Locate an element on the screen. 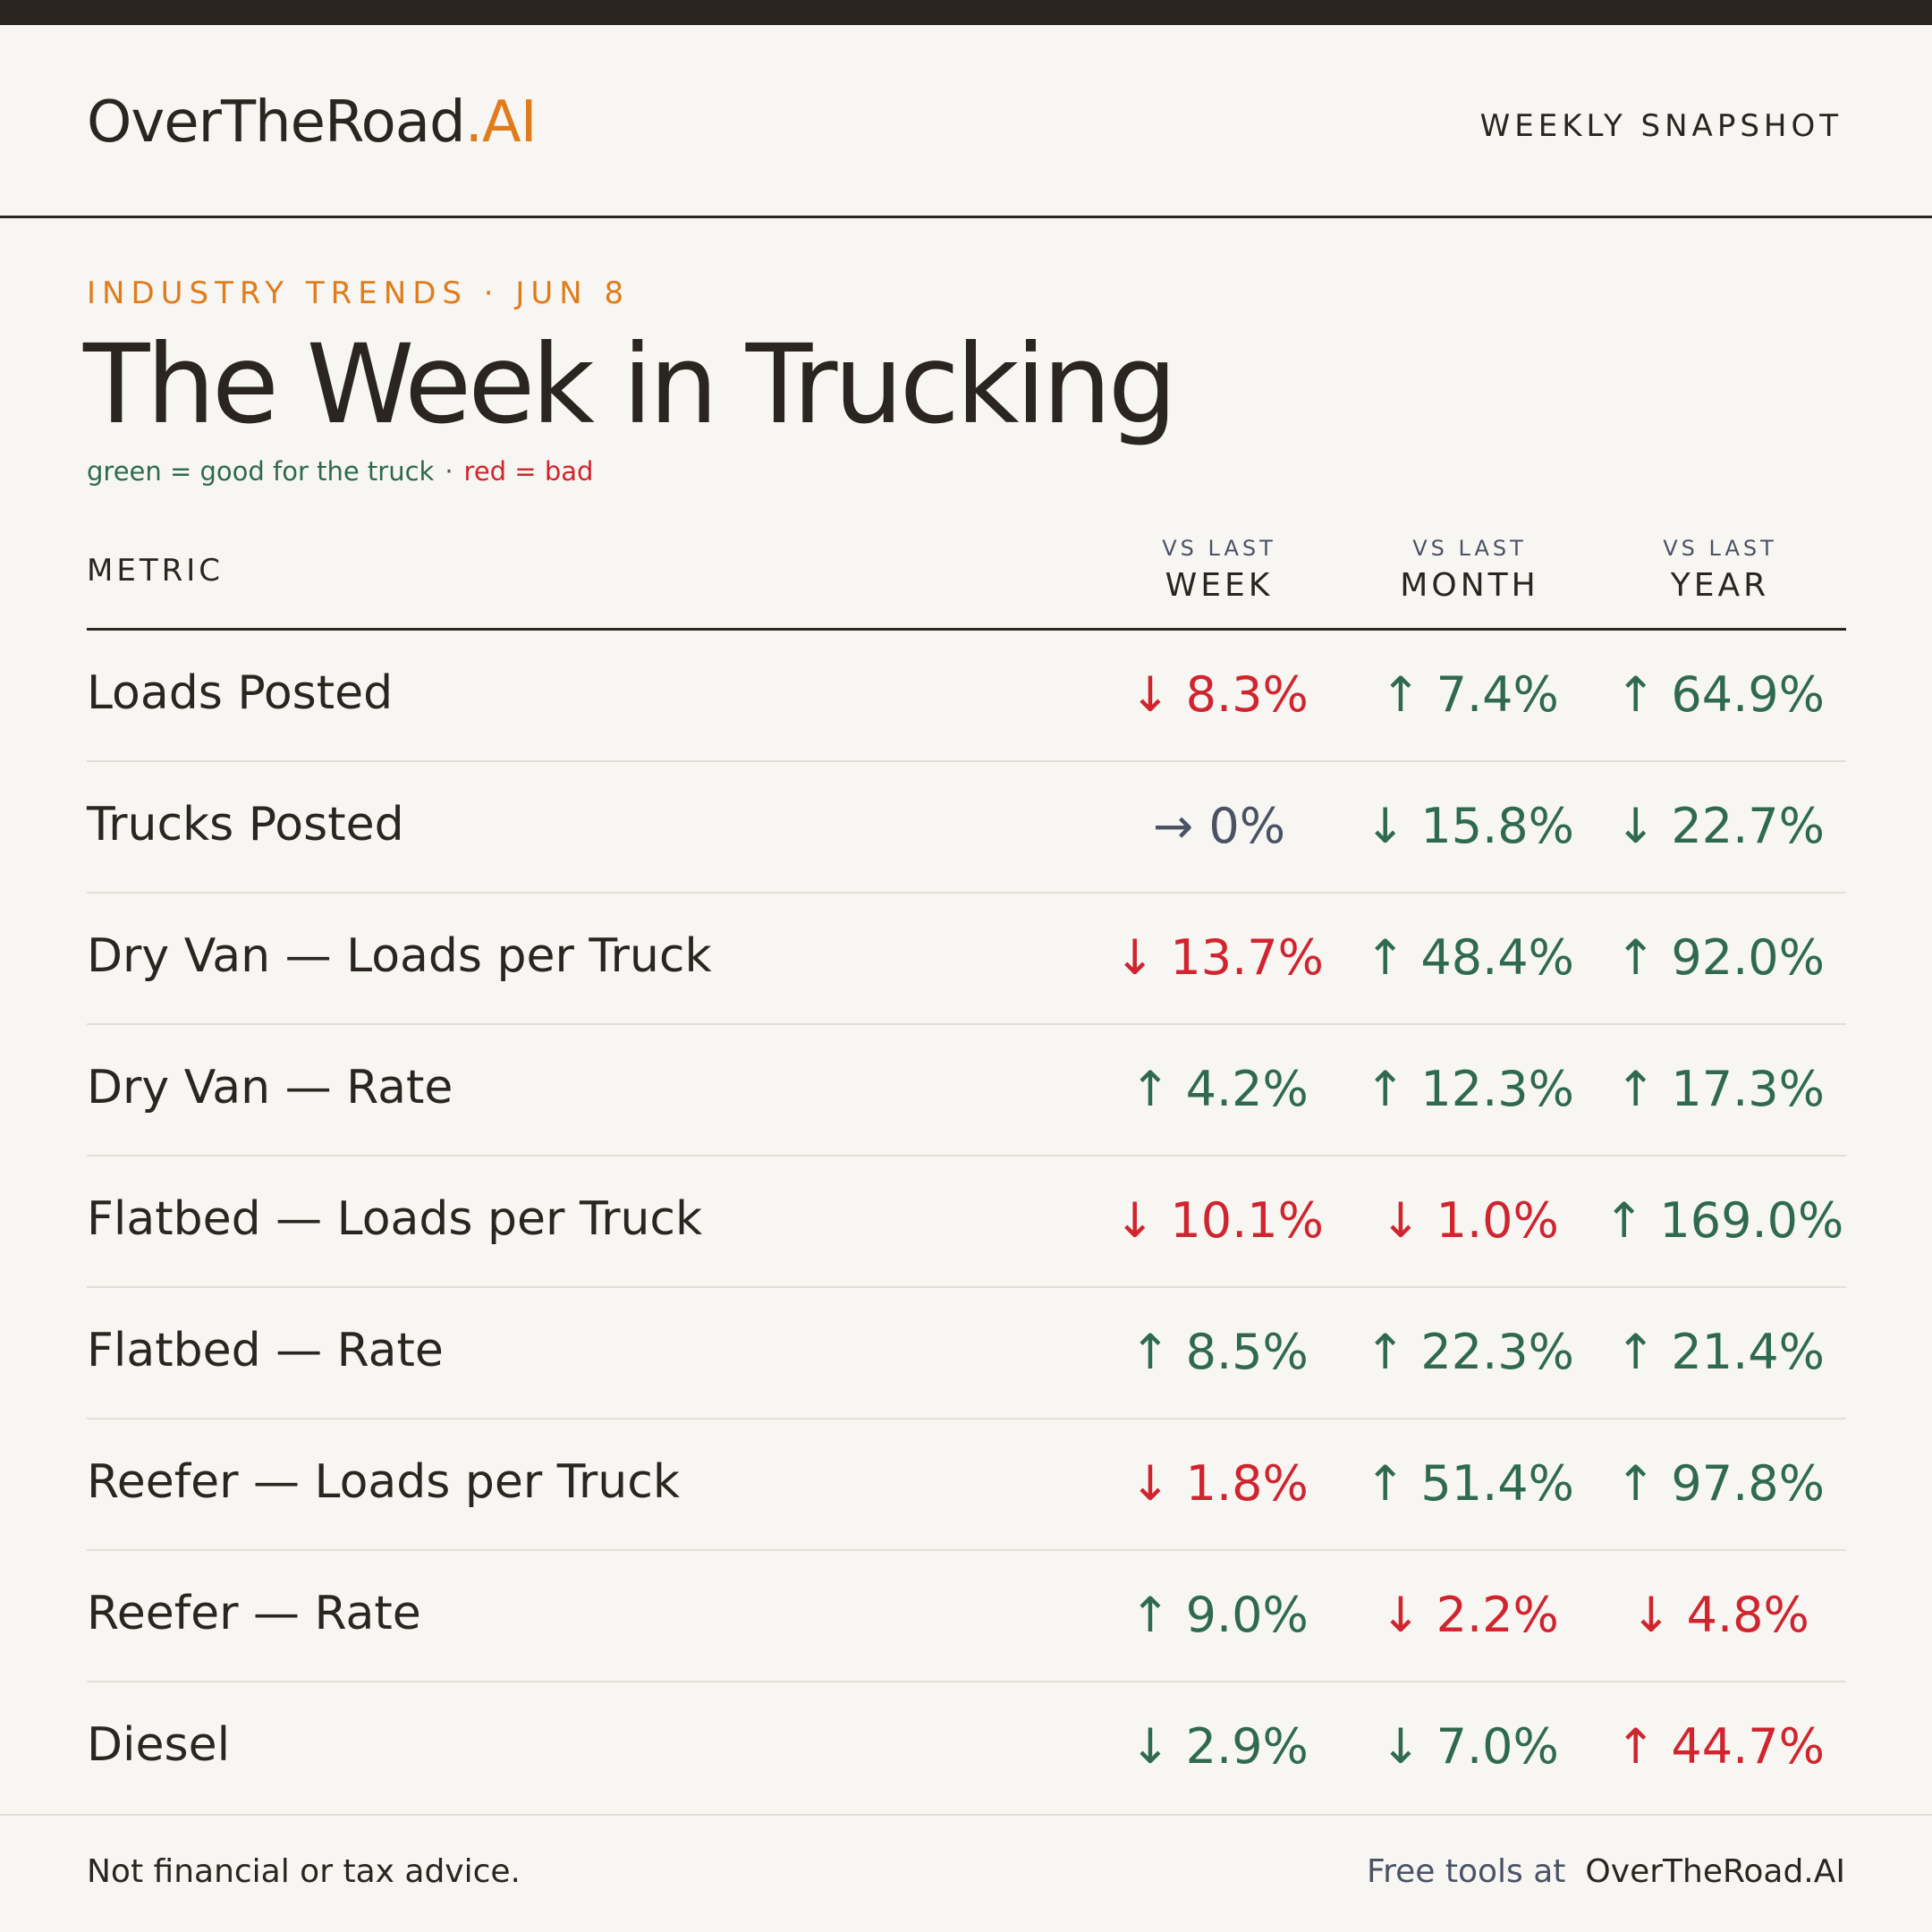  month-change: ↓ 2.2% is located at coordinates (1469, 1615).